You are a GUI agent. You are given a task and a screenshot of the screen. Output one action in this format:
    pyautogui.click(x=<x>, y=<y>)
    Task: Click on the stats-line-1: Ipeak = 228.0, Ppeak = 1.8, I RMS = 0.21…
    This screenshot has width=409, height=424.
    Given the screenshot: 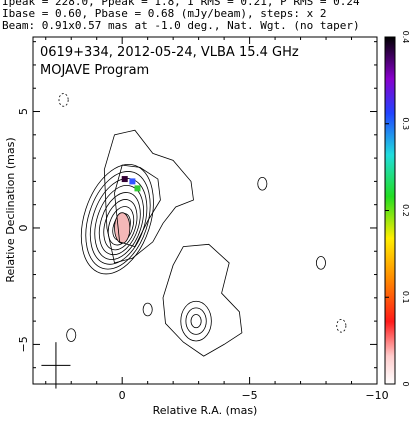 What is the action you would take?
    pyautogui.click(x=181, y=4)
    